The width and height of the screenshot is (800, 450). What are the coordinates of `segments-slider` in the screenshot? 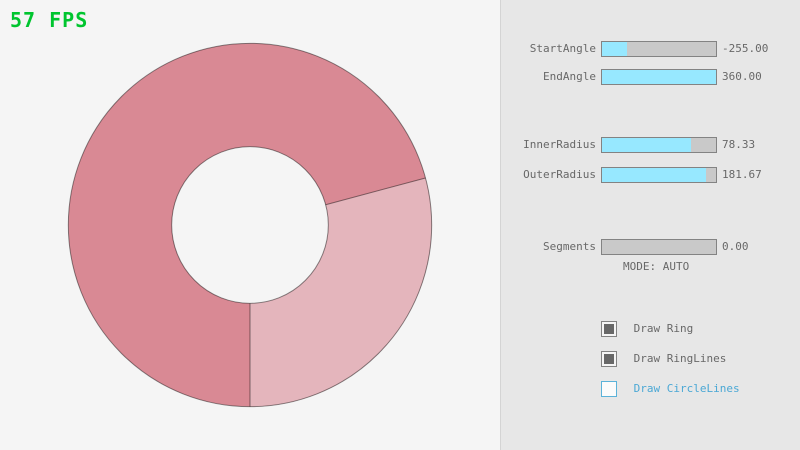 It's located at (659, 247).